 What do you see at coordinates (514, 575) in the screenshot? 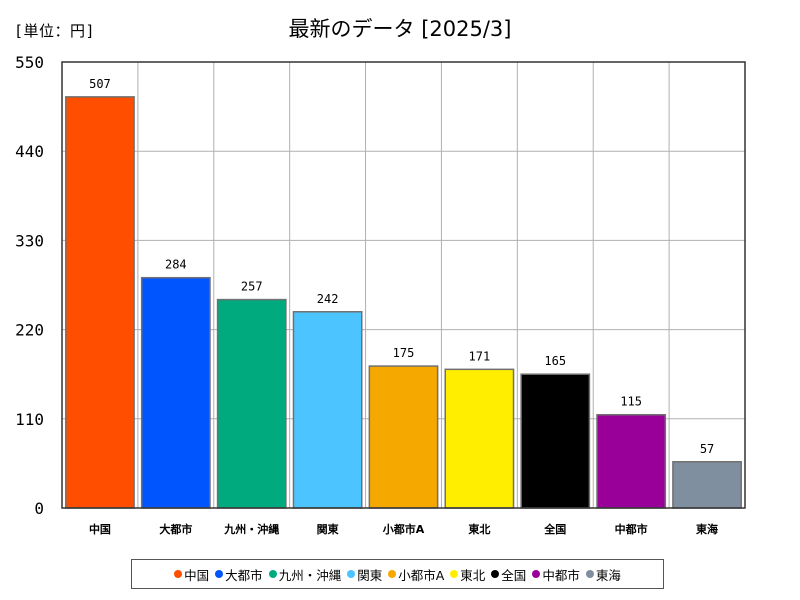
I see `legend-label: 全国` at bounding box center [514, 575].